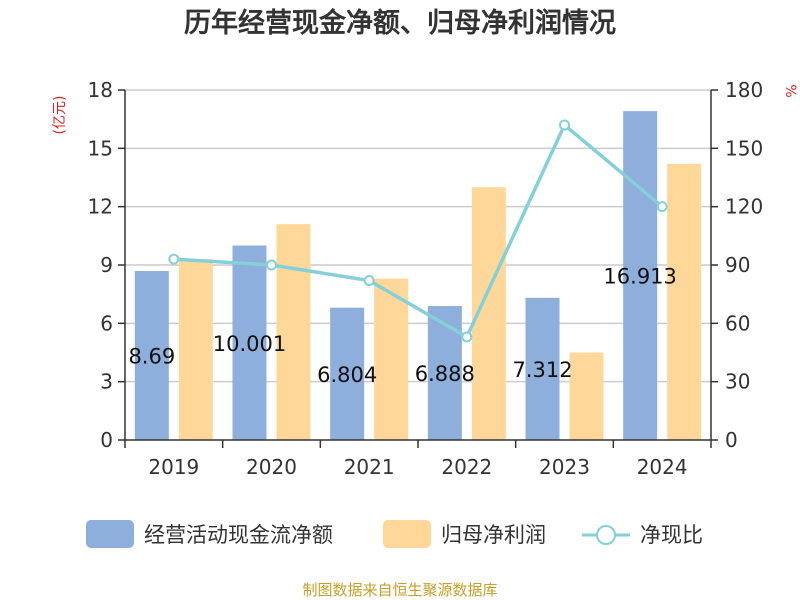  Describe the element at coordinates (106, 440) in the screenshot. I see `left-axis-tick-label: 0` at that location.